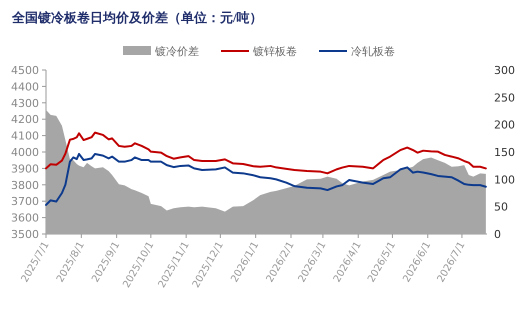  What do you see at coordinates (504, 125) in the screenshot?
I see `y2-tick-label: 200` at bounding box center [504, 125].